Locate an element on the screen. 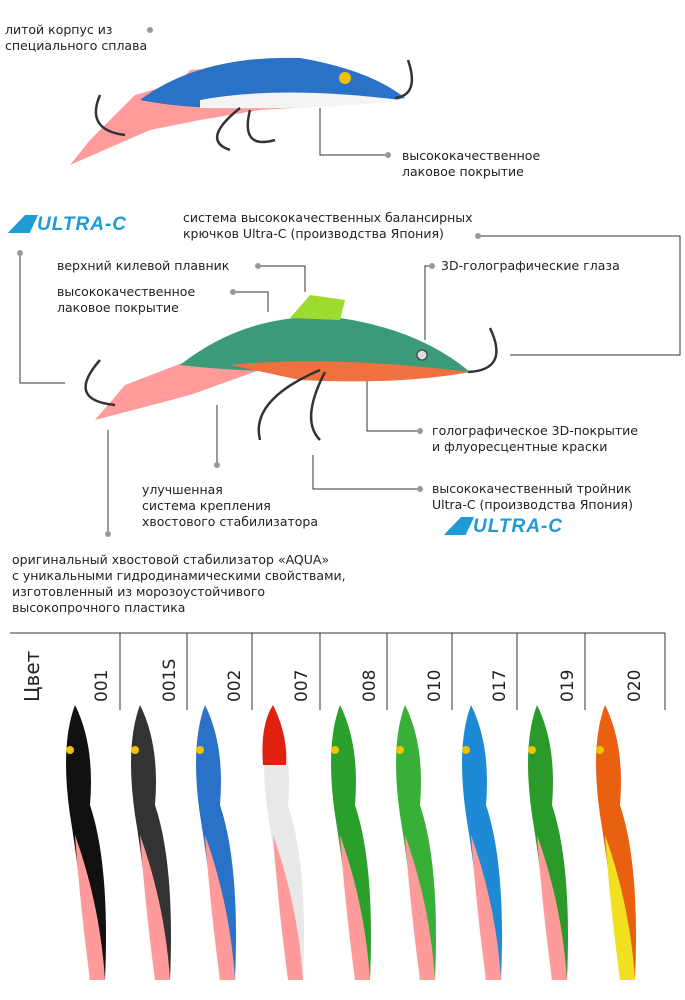 This screenshot has height=1000, width=685. color-code: 008 is located at coordinates (370, 685).